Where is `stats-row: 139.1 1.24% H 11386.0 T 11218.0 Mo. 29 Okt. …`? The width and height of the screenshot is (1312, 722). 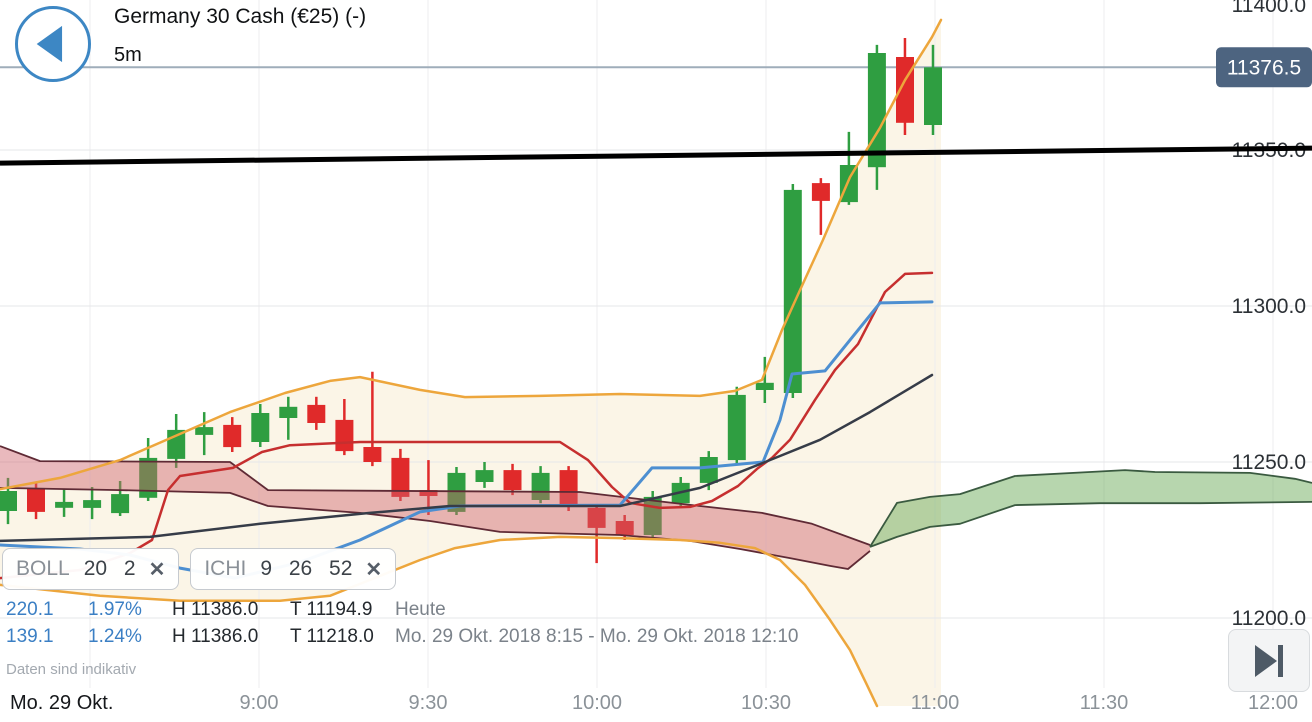
stats-row: 139.1 1.24% H 11386.0 T 11218.0 Mo. 29 Okt. … is located at coordinates (402, 636).